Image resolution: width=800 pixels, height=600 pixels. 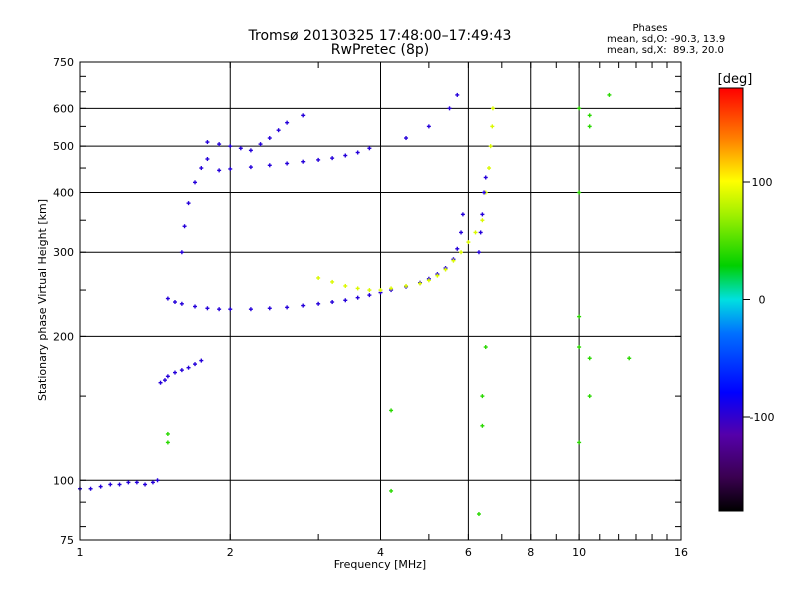 What do you see at coordinates (63, 146) in the screenshot?
I see `y-tick-label: 500` at bounding box center [63, 146].